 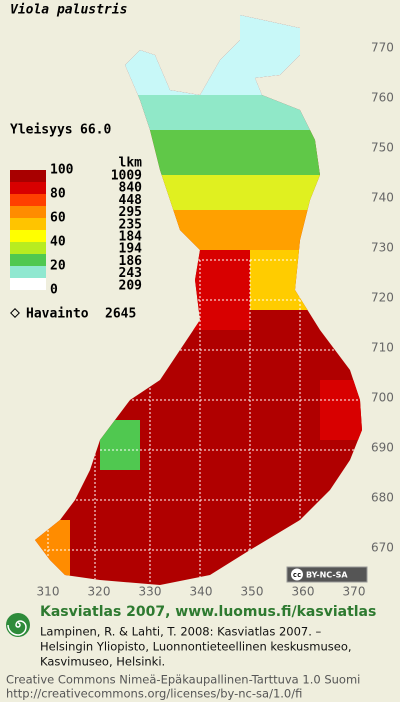 I want to click on legend-count: 235, so click(x=130, y=224).